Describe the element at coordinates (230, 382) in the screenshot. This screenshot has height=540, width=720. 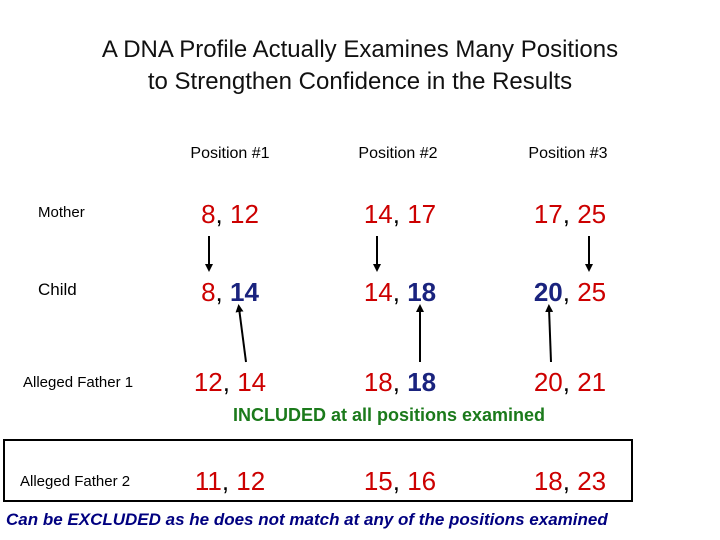
I see `father1-position-1-alleles: 12, 14` at that location.